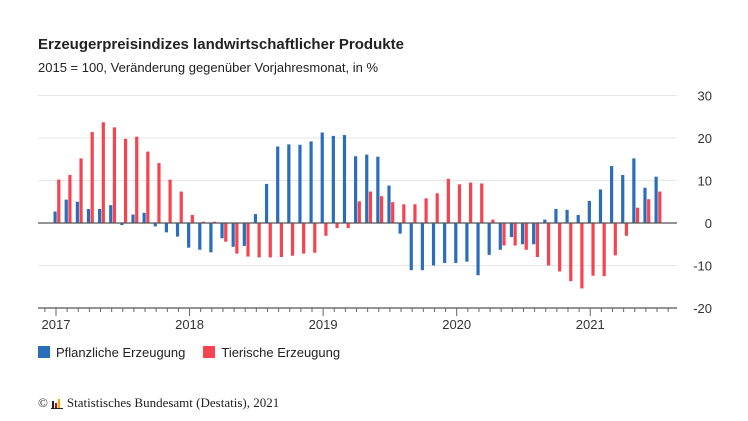 The image size is (748, 421). I want to click on y-tick-label: 0, so click(708, 223).